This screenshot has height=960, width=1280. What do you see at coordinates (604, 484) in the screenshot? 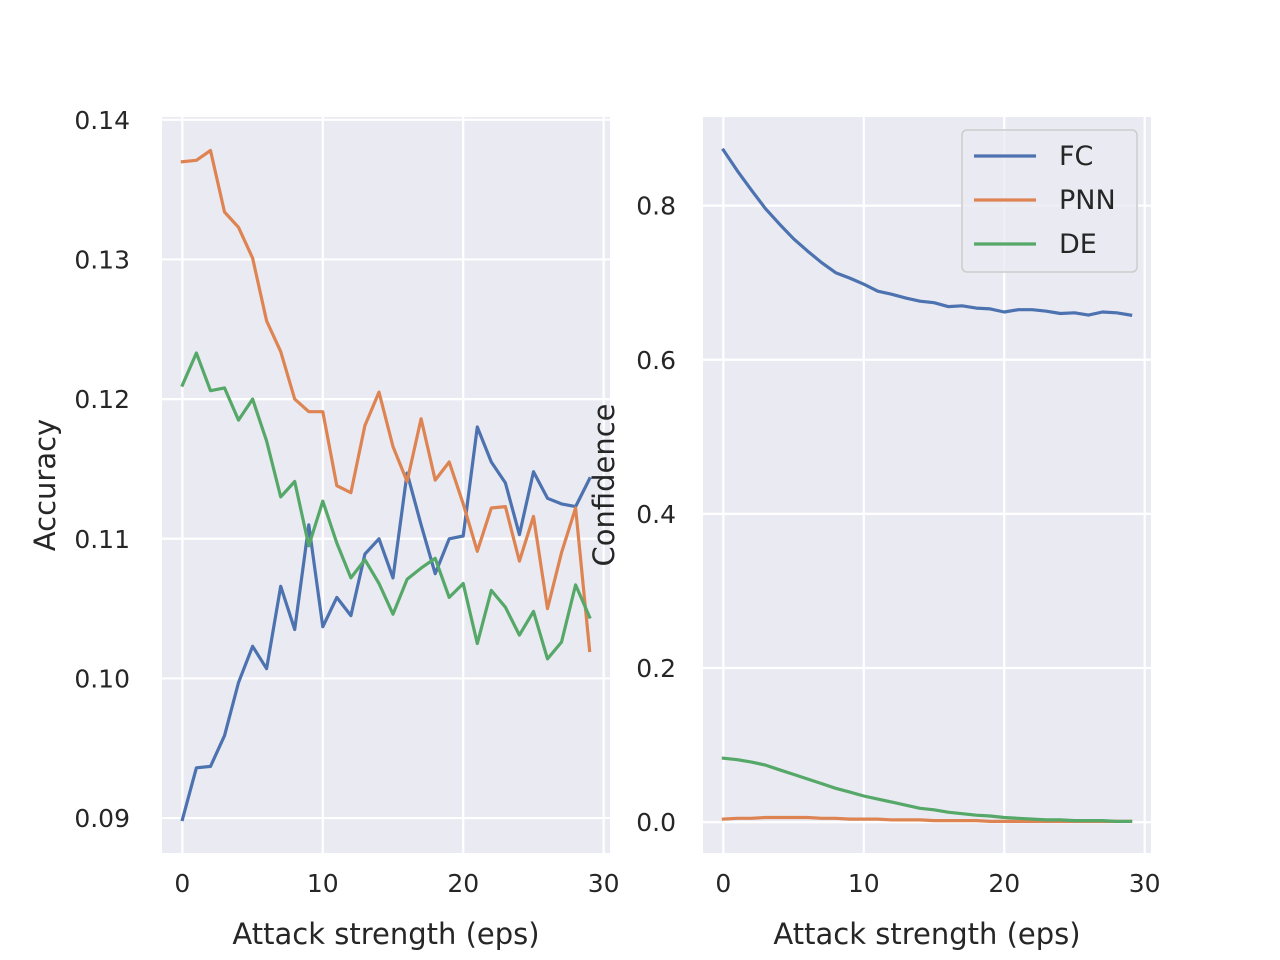
I see `y-axis-label: Confidence` at bounding box center [604, 484].